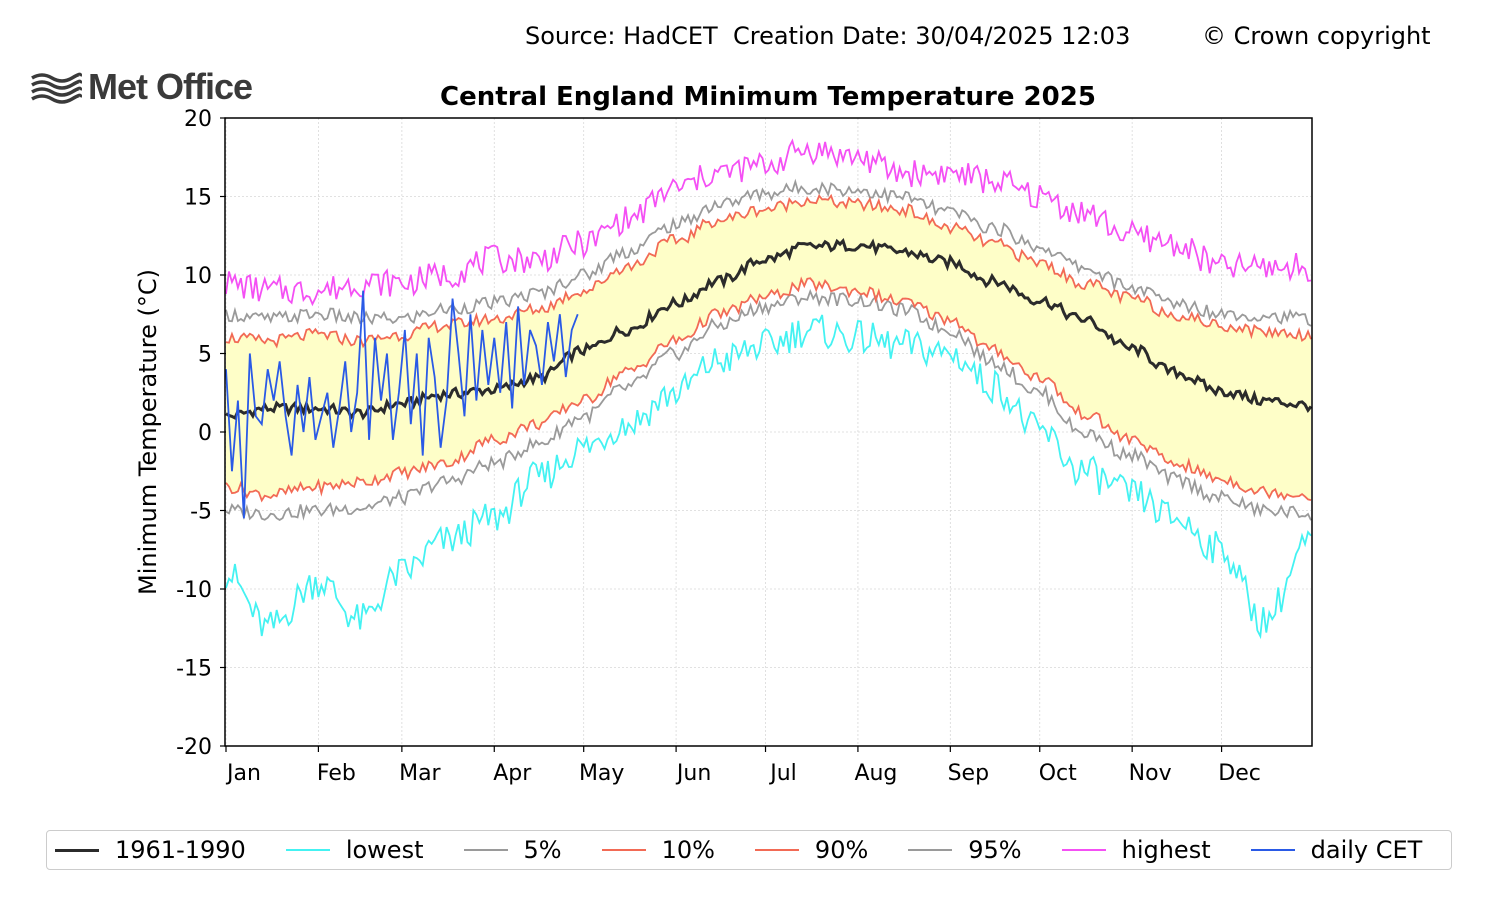 The height and width of the screenshot is (900, 1500). I want to click on legend-item-highest: highest, so click(1156, 850).